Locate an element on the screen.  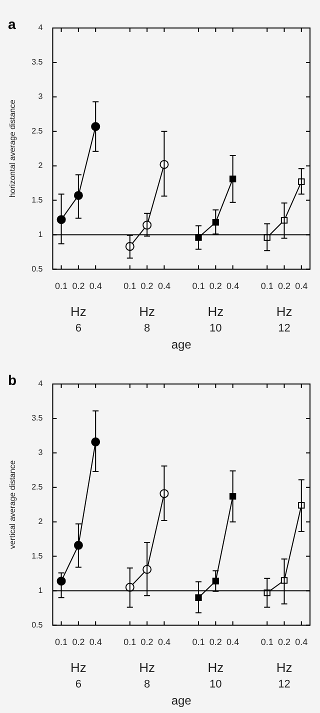
y-axis-title: vertical average distance is located at coordinates (13, 504).